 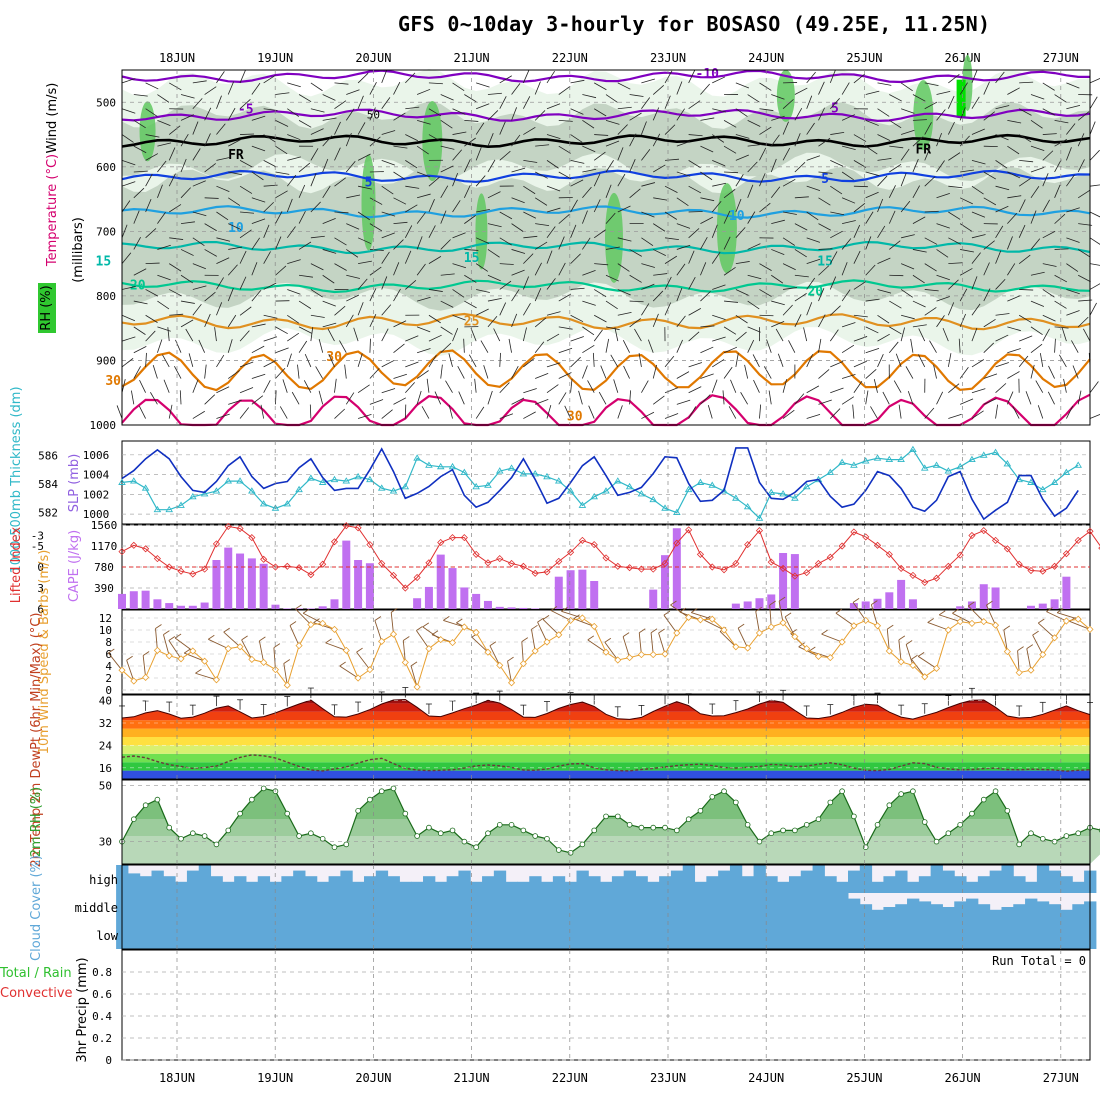 What do you see at coordinates (103, 880) in the screenshot?
I see `cloud-level-label: high` at bounding box center [103, 880].